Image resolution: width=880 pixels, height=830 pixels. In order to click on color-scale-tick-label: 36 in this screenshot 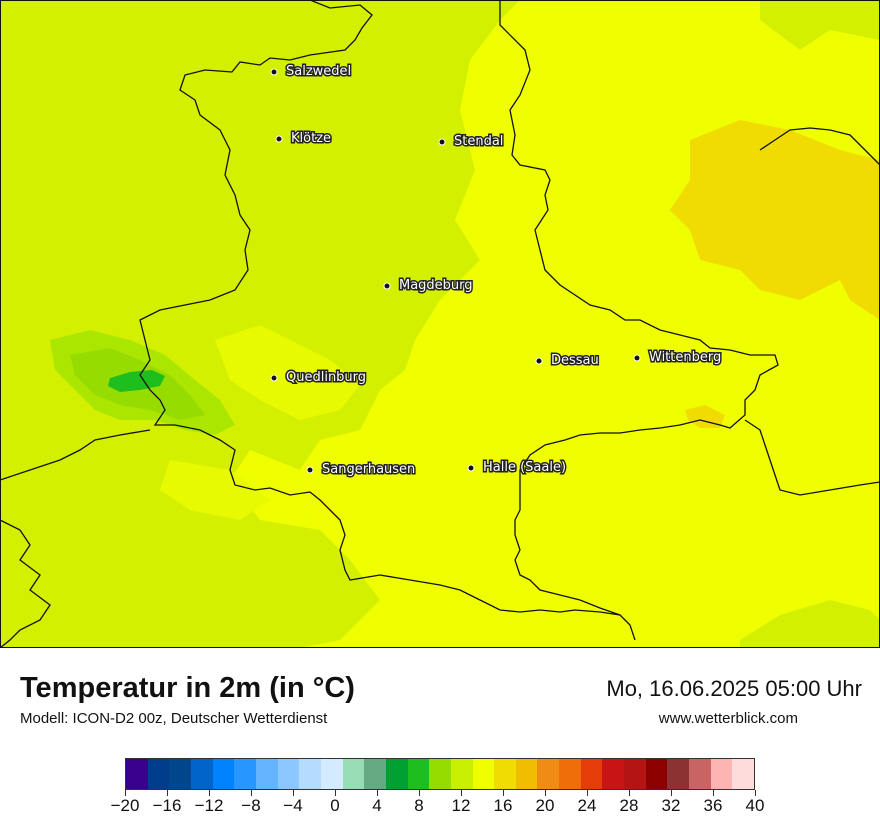, I will do `click(713, 805)`.